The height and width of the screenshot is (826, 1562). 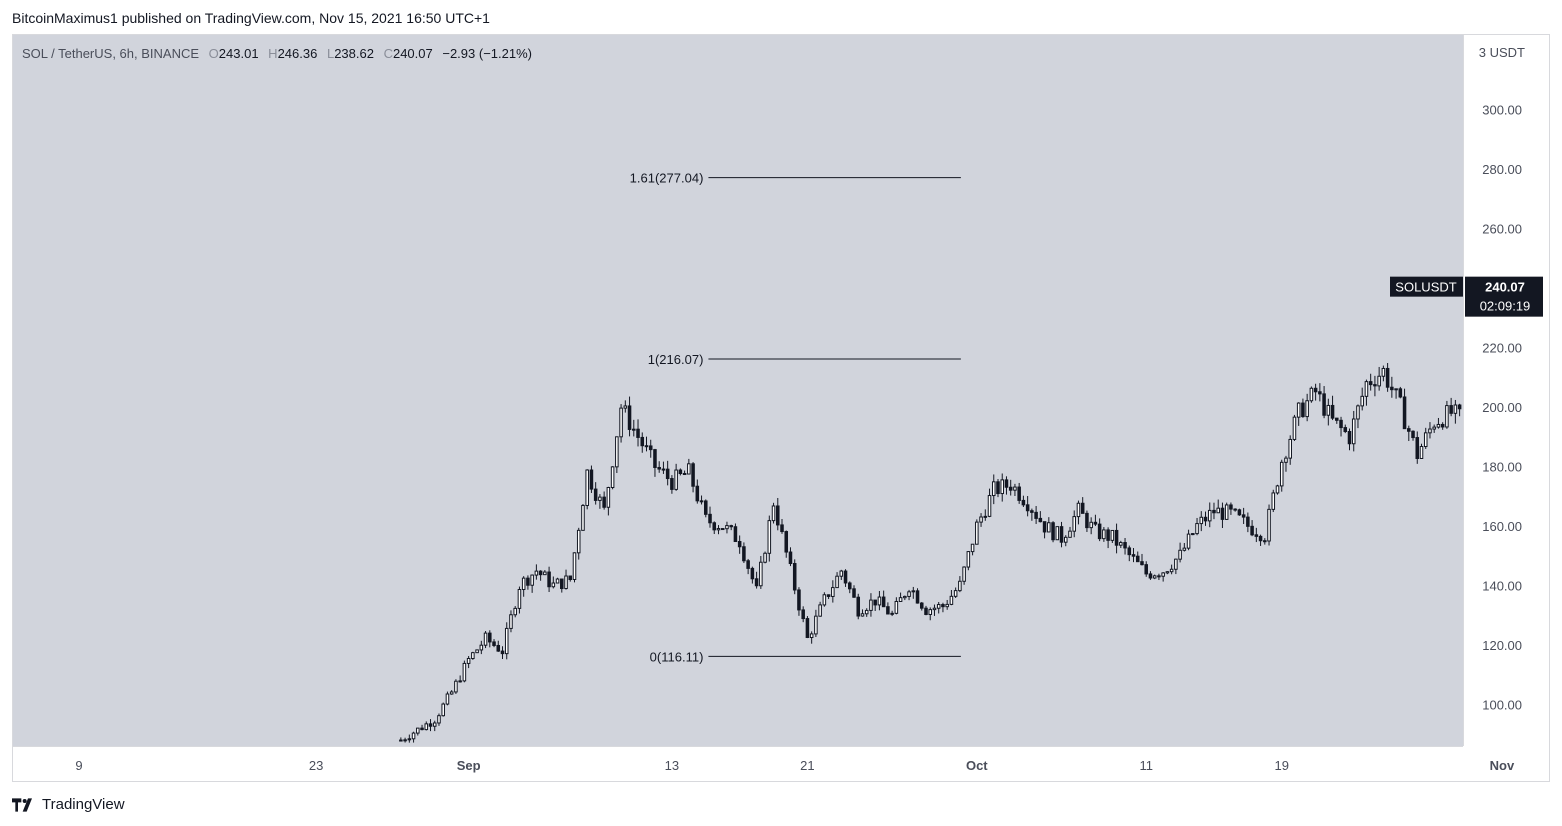 What do you see at coordinates (1426, 286) in the screenshot?
I see `symbol-tag-bg` at bounding box center [1426, 286].